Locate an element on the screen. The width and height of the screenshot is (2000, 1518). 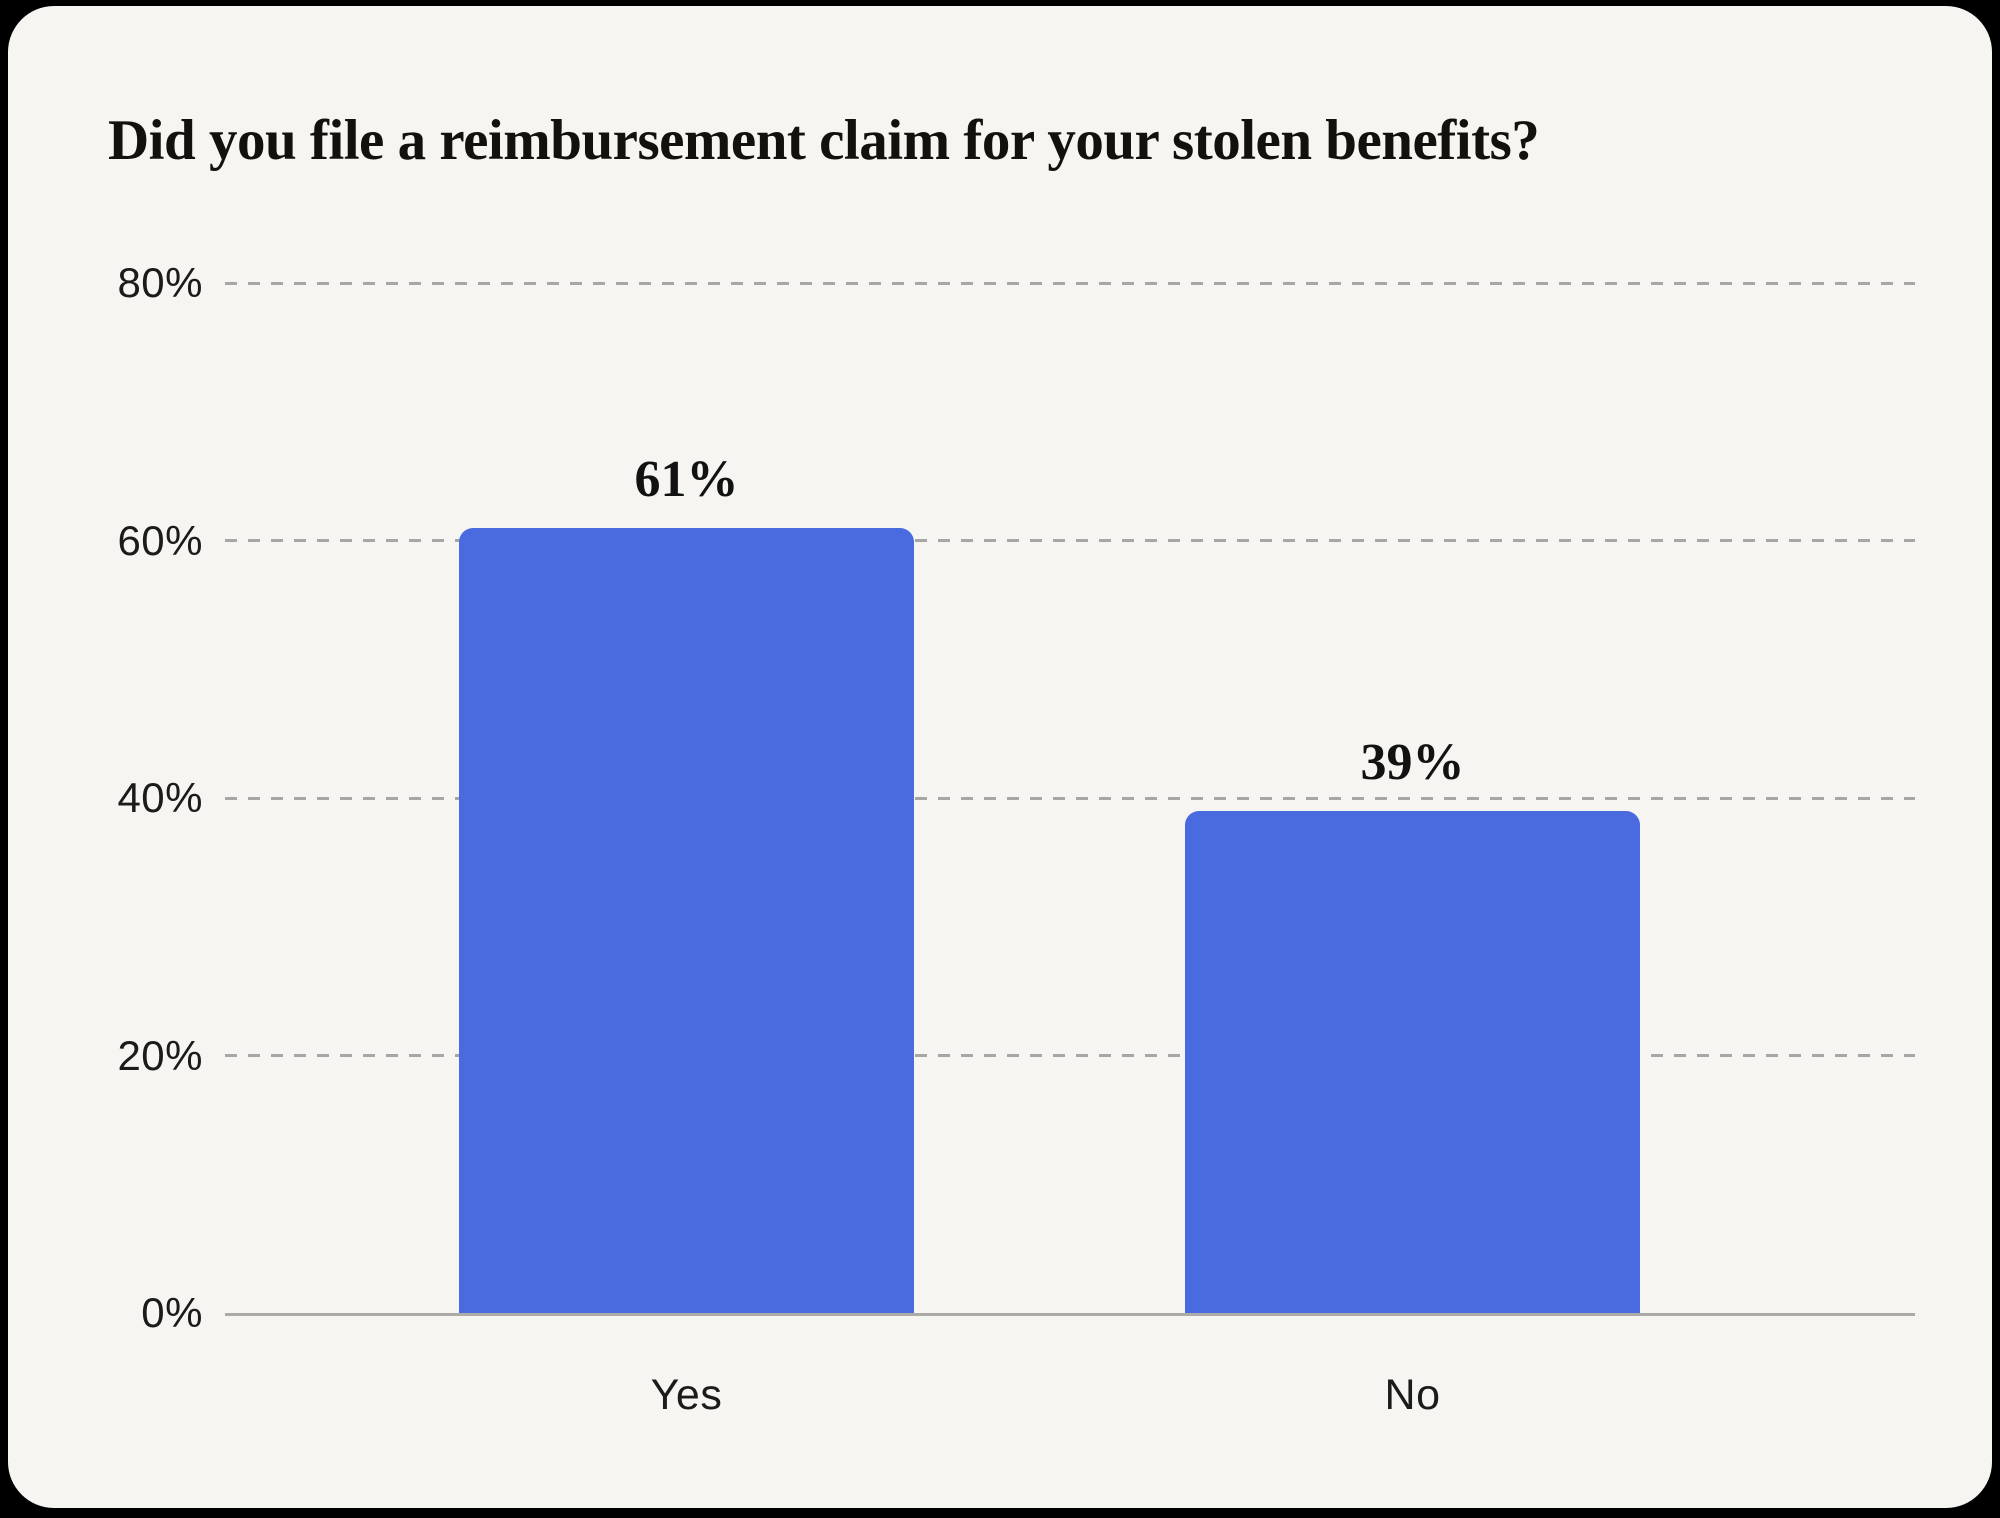
value-label-yes: 61% is located at coordinates (686, 479).